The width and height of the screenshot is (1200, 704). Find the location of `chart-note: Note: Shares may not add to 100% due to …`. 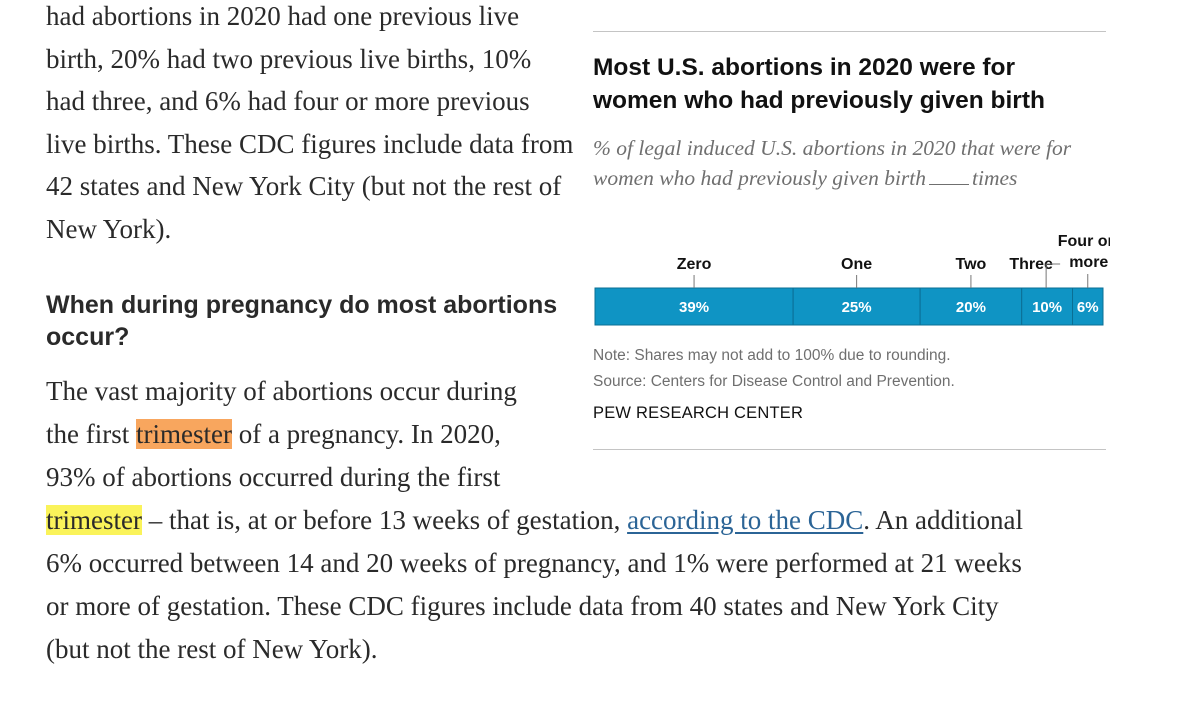

chart-note: Note: Shares may not add to 100% due to … is located at coordinates (772, 355).